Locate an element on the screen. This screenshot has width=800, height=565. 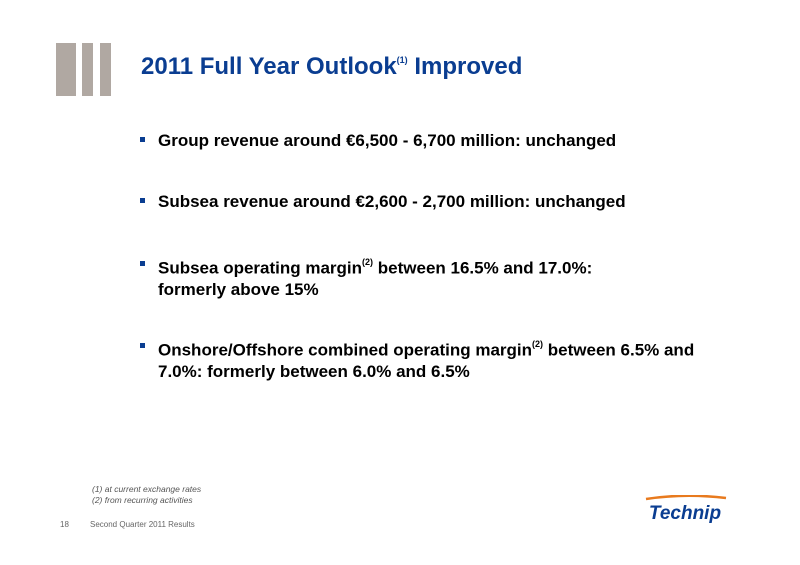
bullet-text-part: Subsea operating margin is located at coordinates (260, 268).